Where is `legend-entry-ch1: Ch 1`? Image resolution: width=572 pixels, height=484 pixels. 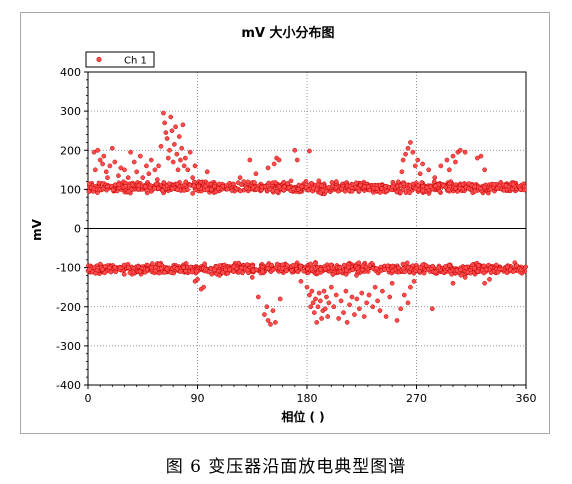
legend-entry-ch1: Ch 1 is located at coordinates (135, 61).